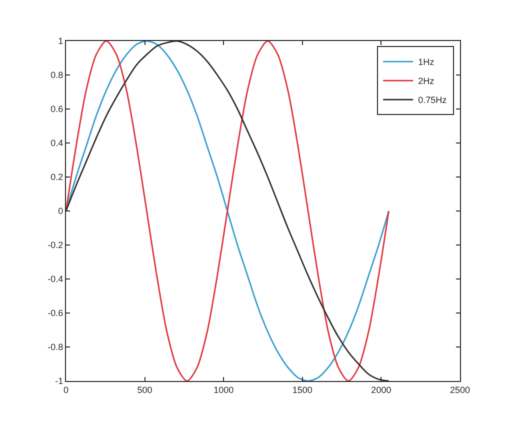  I want to click on legend-label: 2Hz, so click(426, 81).